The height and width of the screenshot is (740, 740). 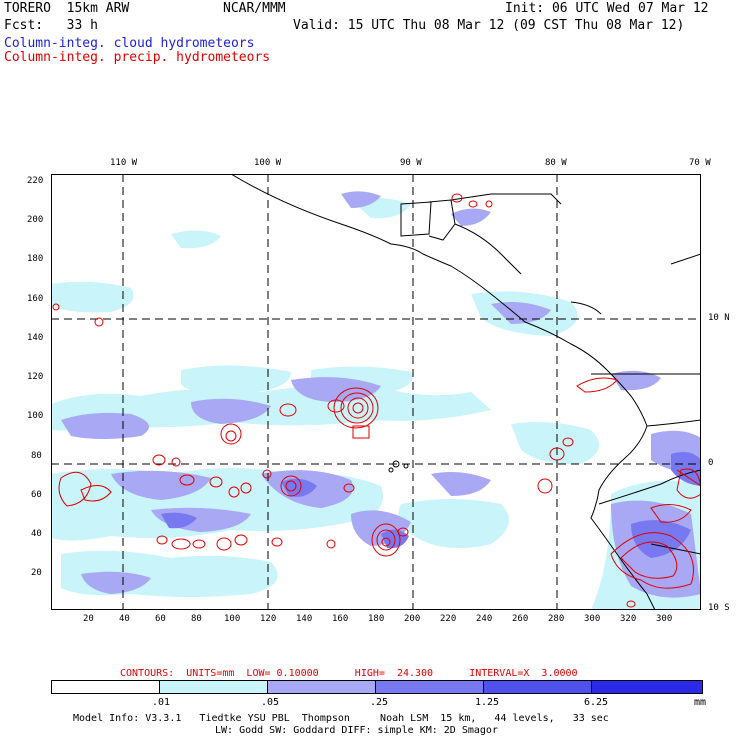 What do you see at coordinates (700, 163) in the screenshot?
I see `lon-label-70w: 70 W` at bounding box center [700, 163].